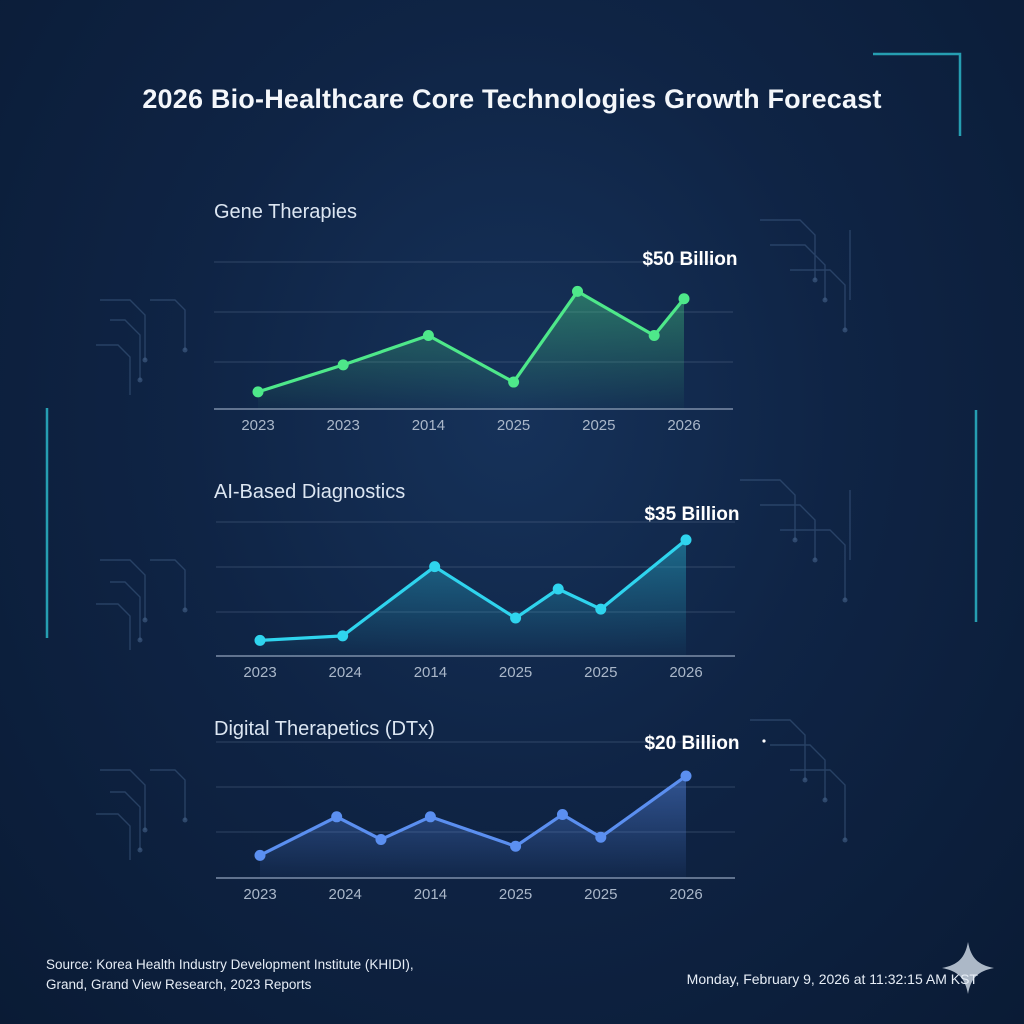 This screenshot has width=1024, height=1024. I want to click on x-tick-label-ai-5: 2026, so click(685, 672).